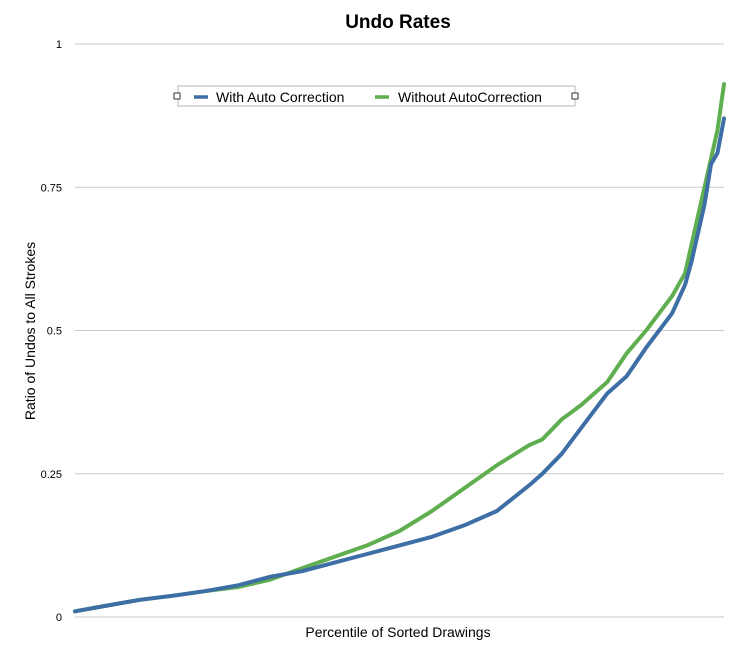 The height and width of the screenshot is (648, 738). I want to click on y-tick-label: 1, so click(59, 45).